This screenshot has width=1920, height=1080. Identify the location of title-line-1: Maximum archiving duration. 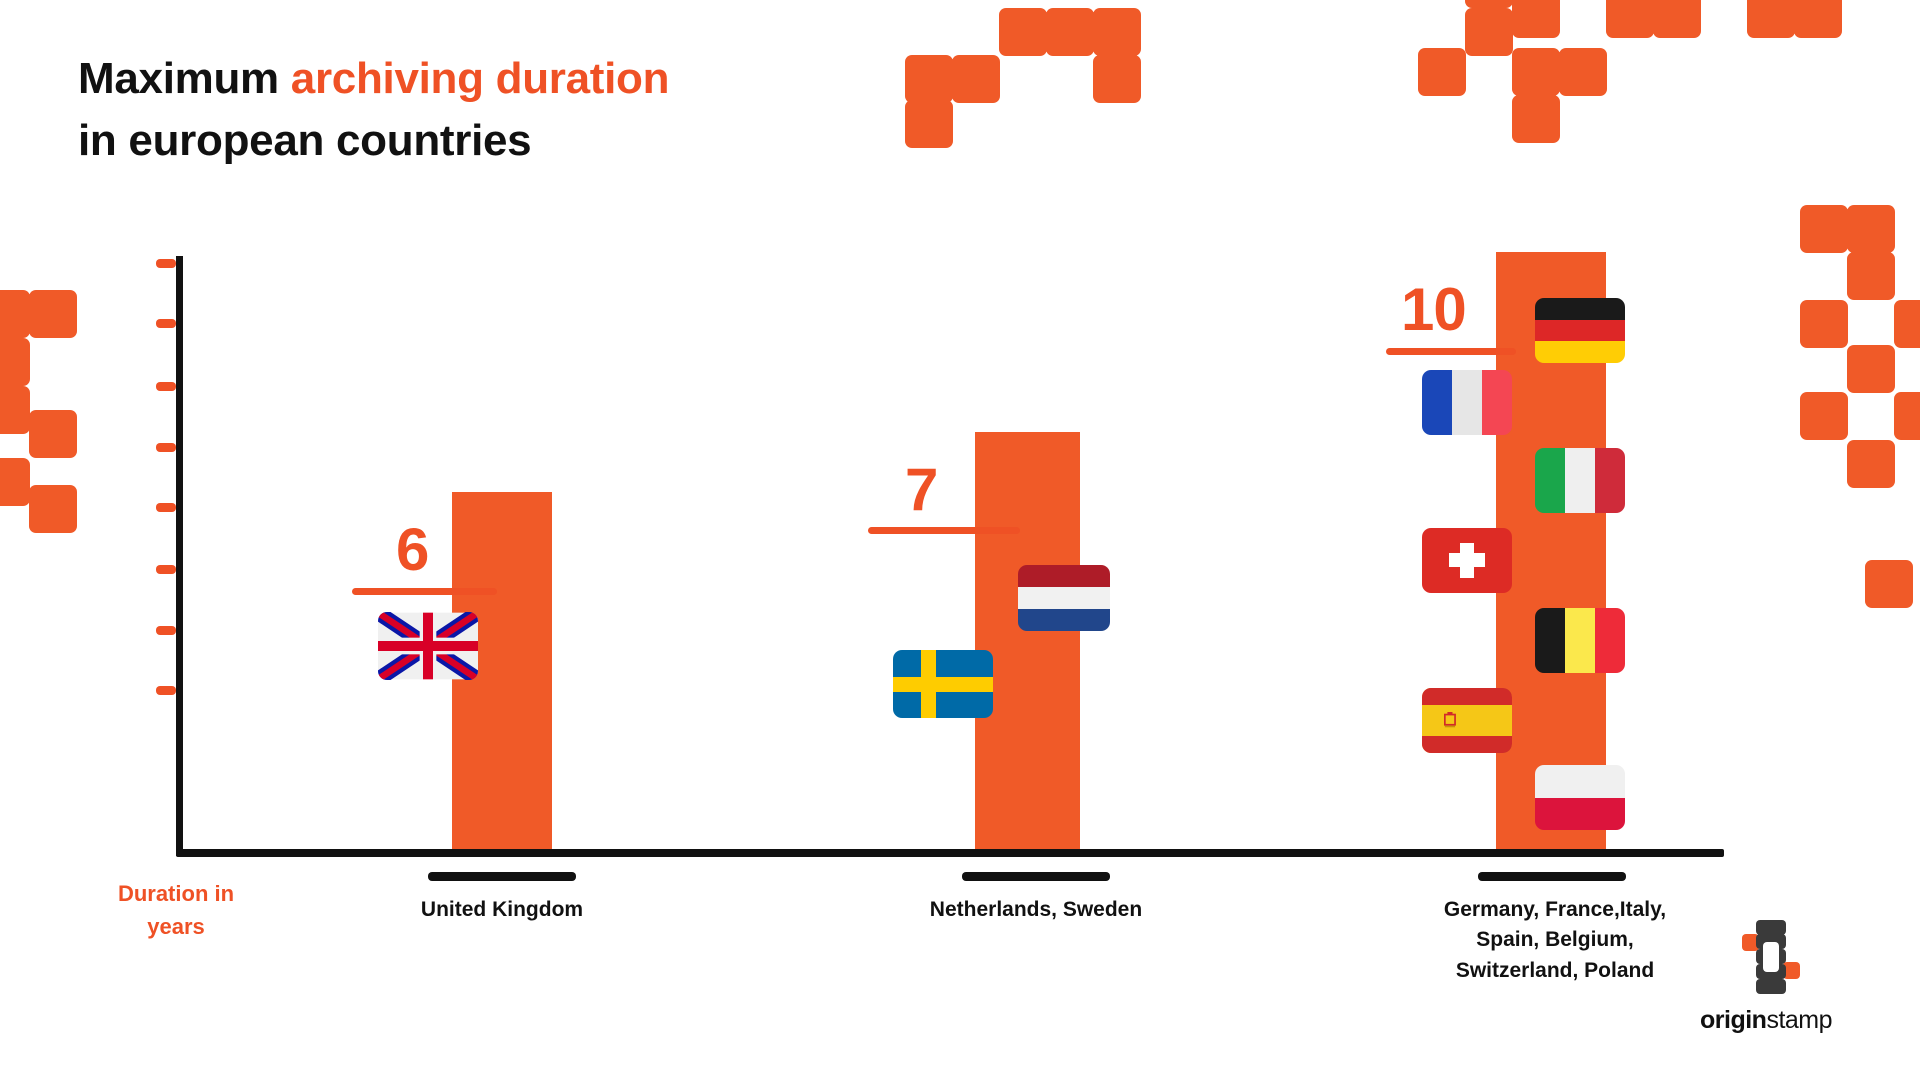
(374, 79).